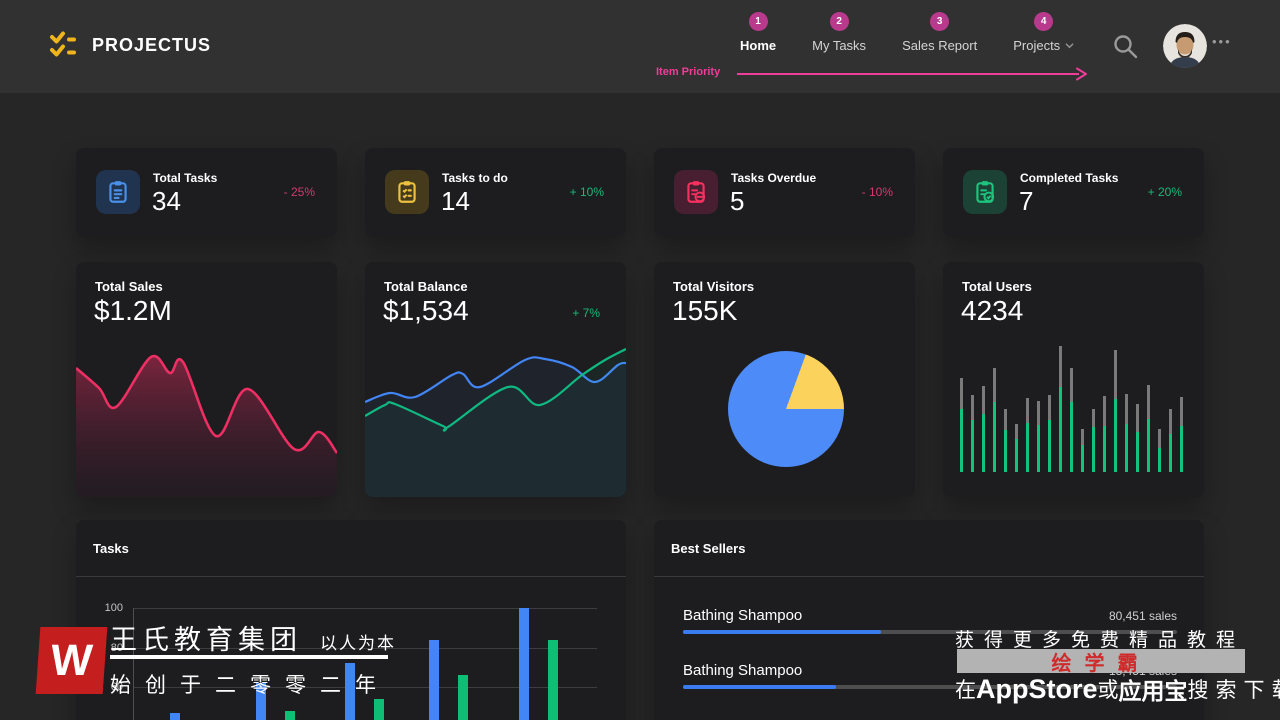 This screenshot has width=1280, height=720. Describe the element at coordinates (930, 632) in the screenshot. I see `seller-progress-track` at that location.